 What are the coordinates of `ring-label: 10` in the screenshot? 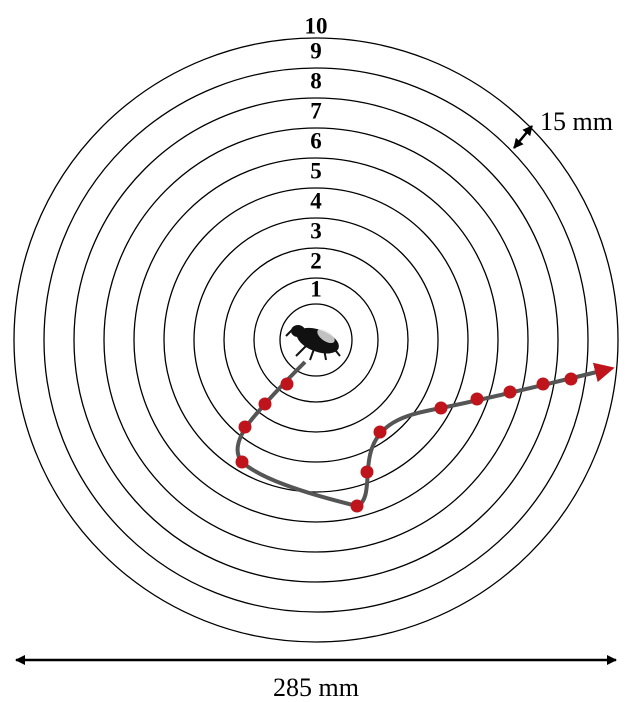 It's located at (316, 25).